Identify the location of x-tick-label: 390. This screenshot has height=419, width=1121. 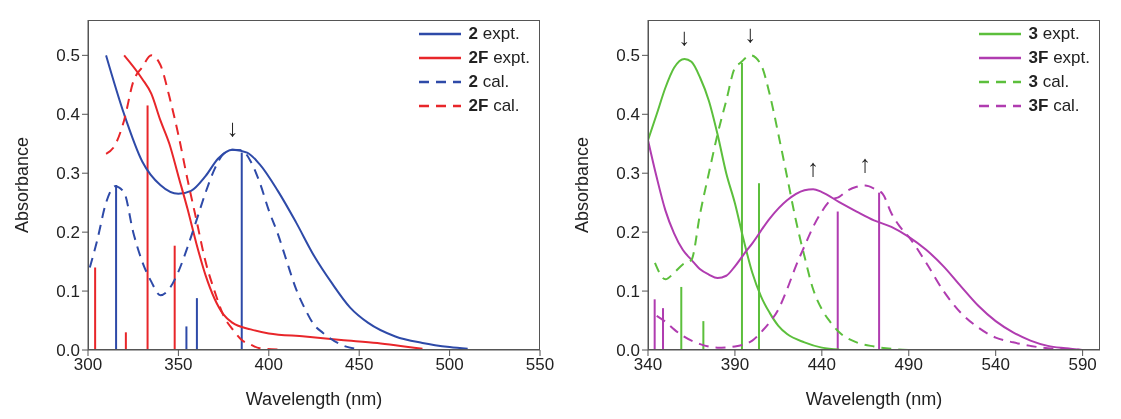
(735, 365).